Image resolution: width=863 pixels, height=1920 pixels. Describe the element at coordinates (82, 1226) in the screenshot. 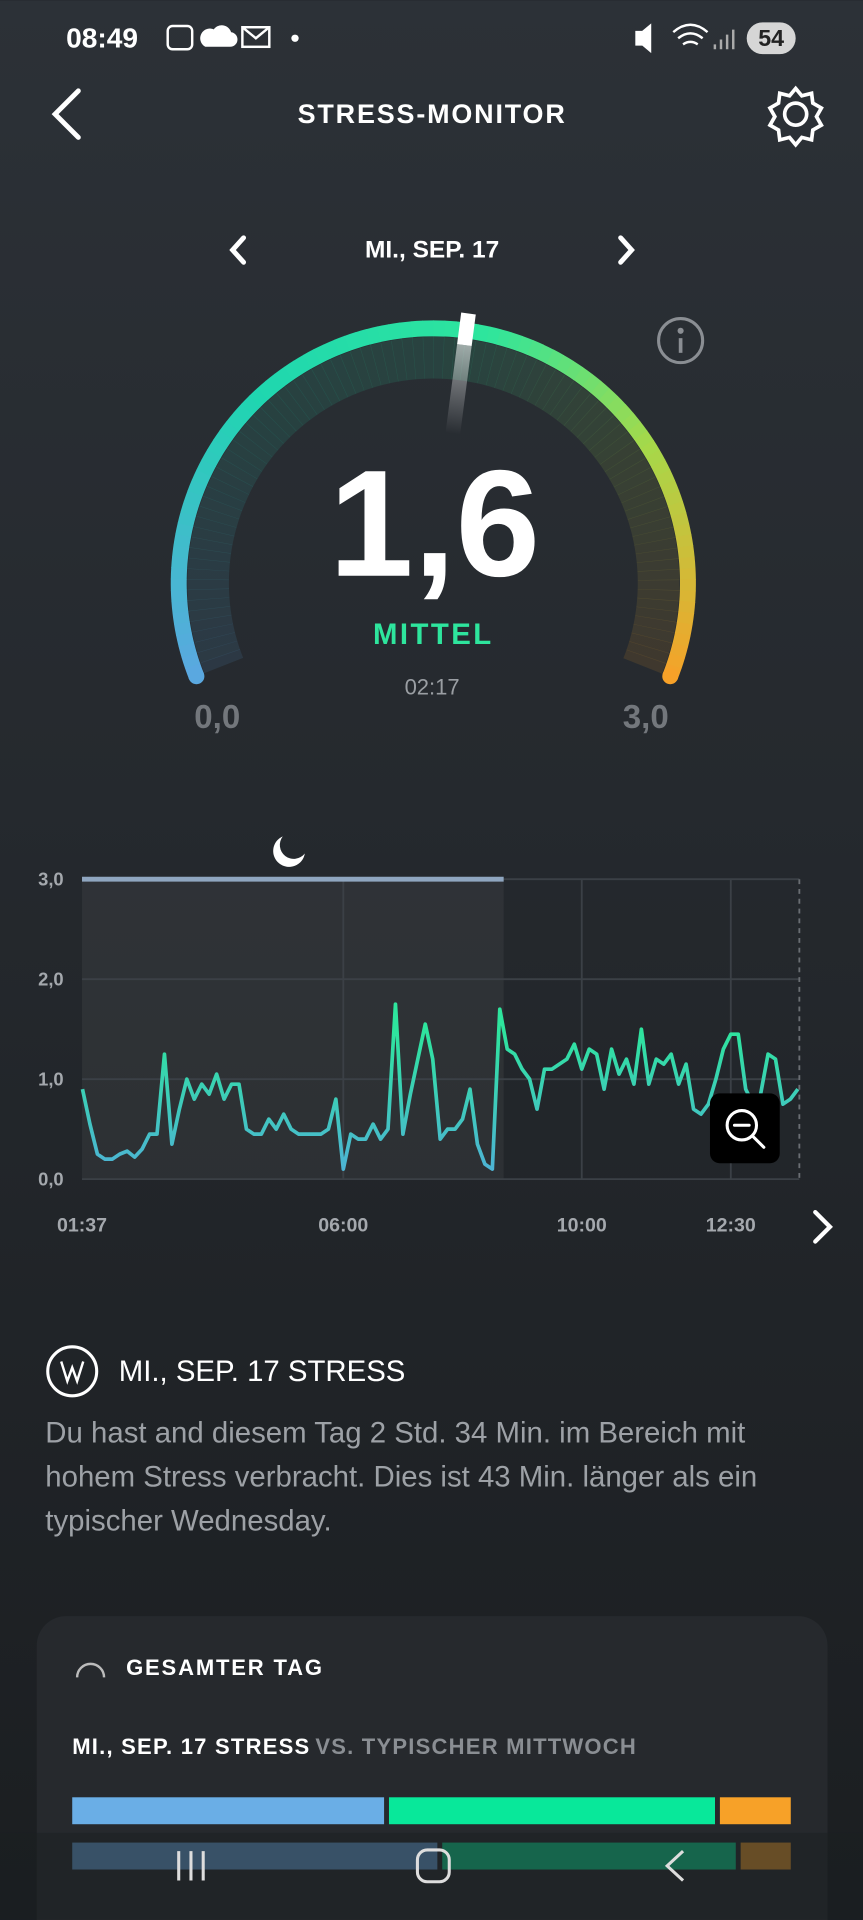

I see `x-tick-label: 01:37` at that location.